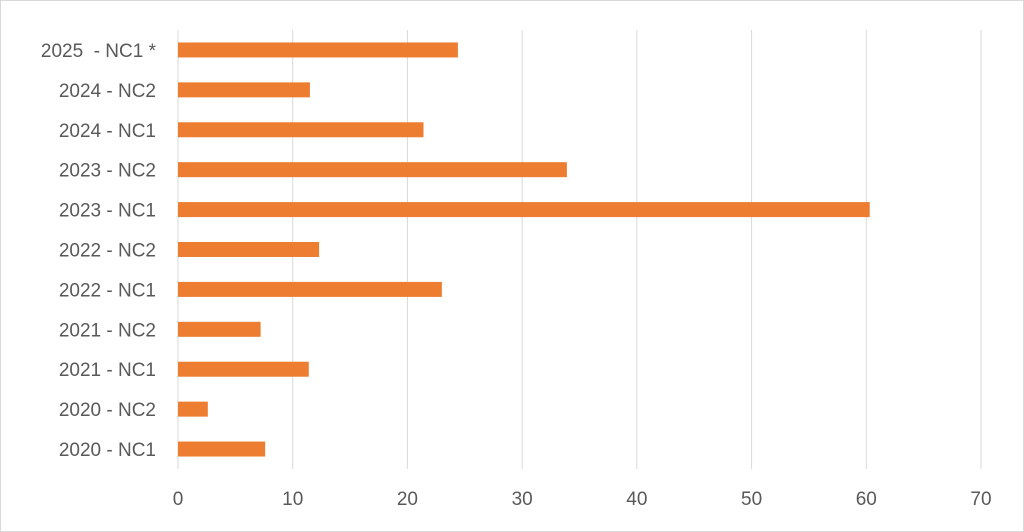 The height and width of the screenshot is (532, 1024). I want to click on x-tick-label: 60, so click(866, 499).